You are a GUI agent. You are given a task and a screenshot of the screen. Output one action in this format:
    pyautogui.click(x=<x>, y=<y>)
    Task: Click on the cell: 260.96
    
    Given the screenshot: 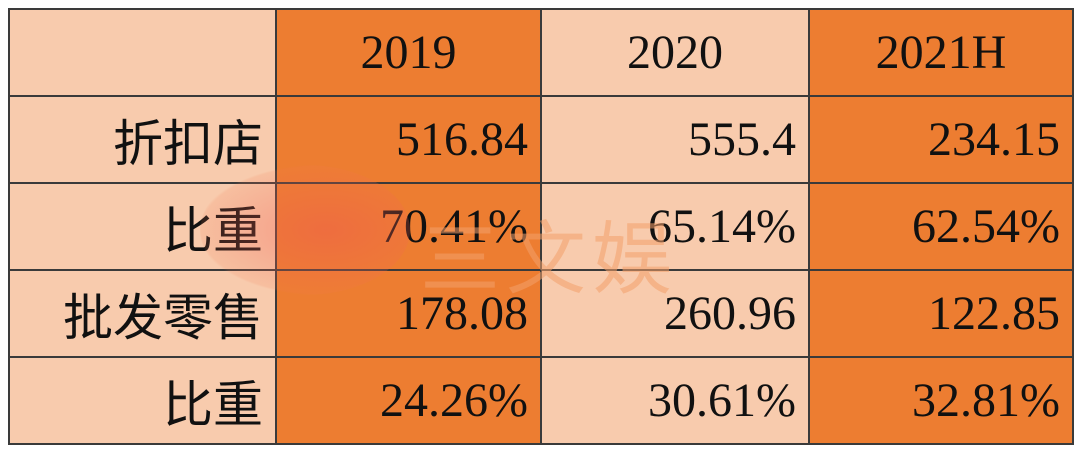 What is the action you would take?
    pyautogui.click(x=675, y=313)
    